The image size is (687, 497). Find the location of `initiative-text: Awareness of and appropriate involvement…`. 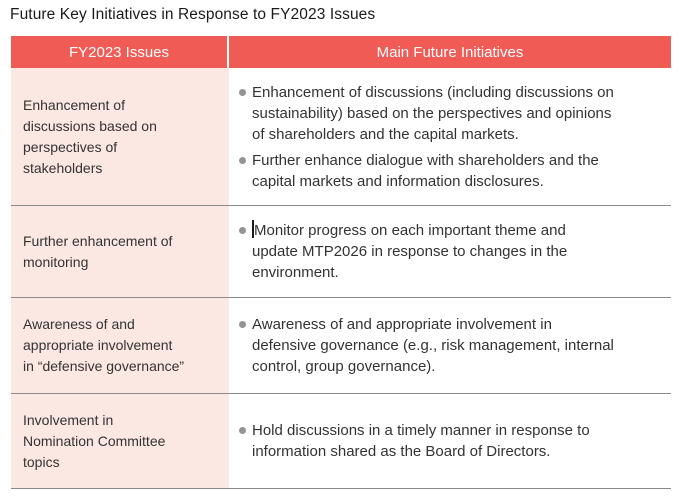

initiative-text: Awareness of and appropriate involvement… is located at coordinates (433, 345).